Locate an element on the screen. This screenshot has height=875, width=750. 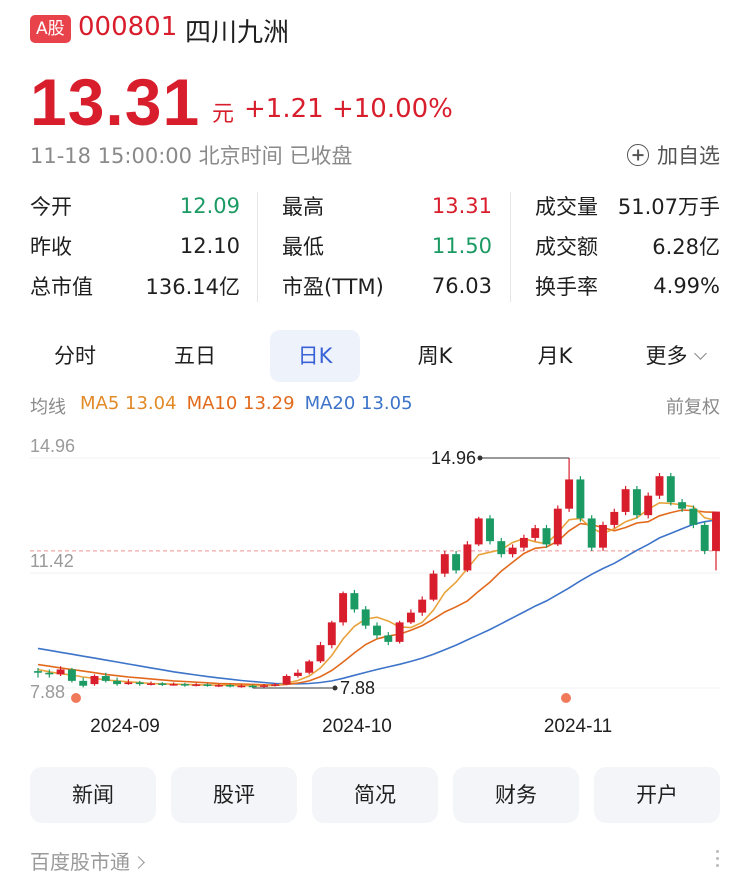
stats-column: 最高 13.31 最低 11.50 市盈(TTM) 76.03 is located at coordinates (387, 246).